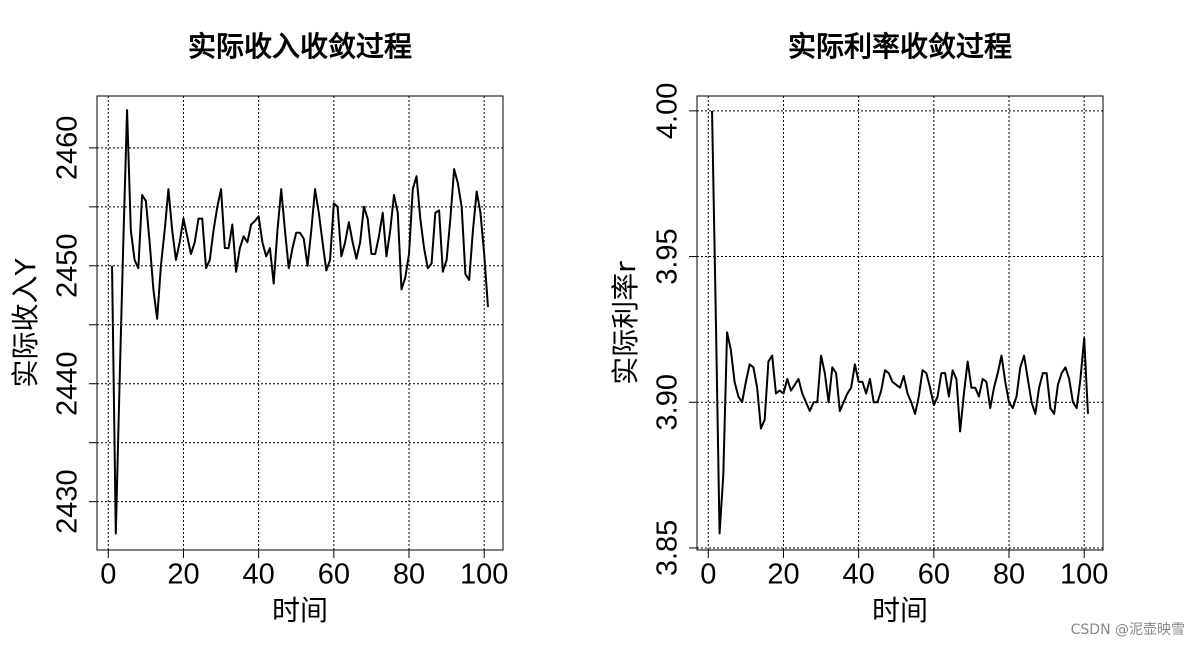 This screenshot has height=647, width=1200. Describe the element at coordinates (668, 402) in the screenshot. I see `y-tick-label: 3.90` at that location.